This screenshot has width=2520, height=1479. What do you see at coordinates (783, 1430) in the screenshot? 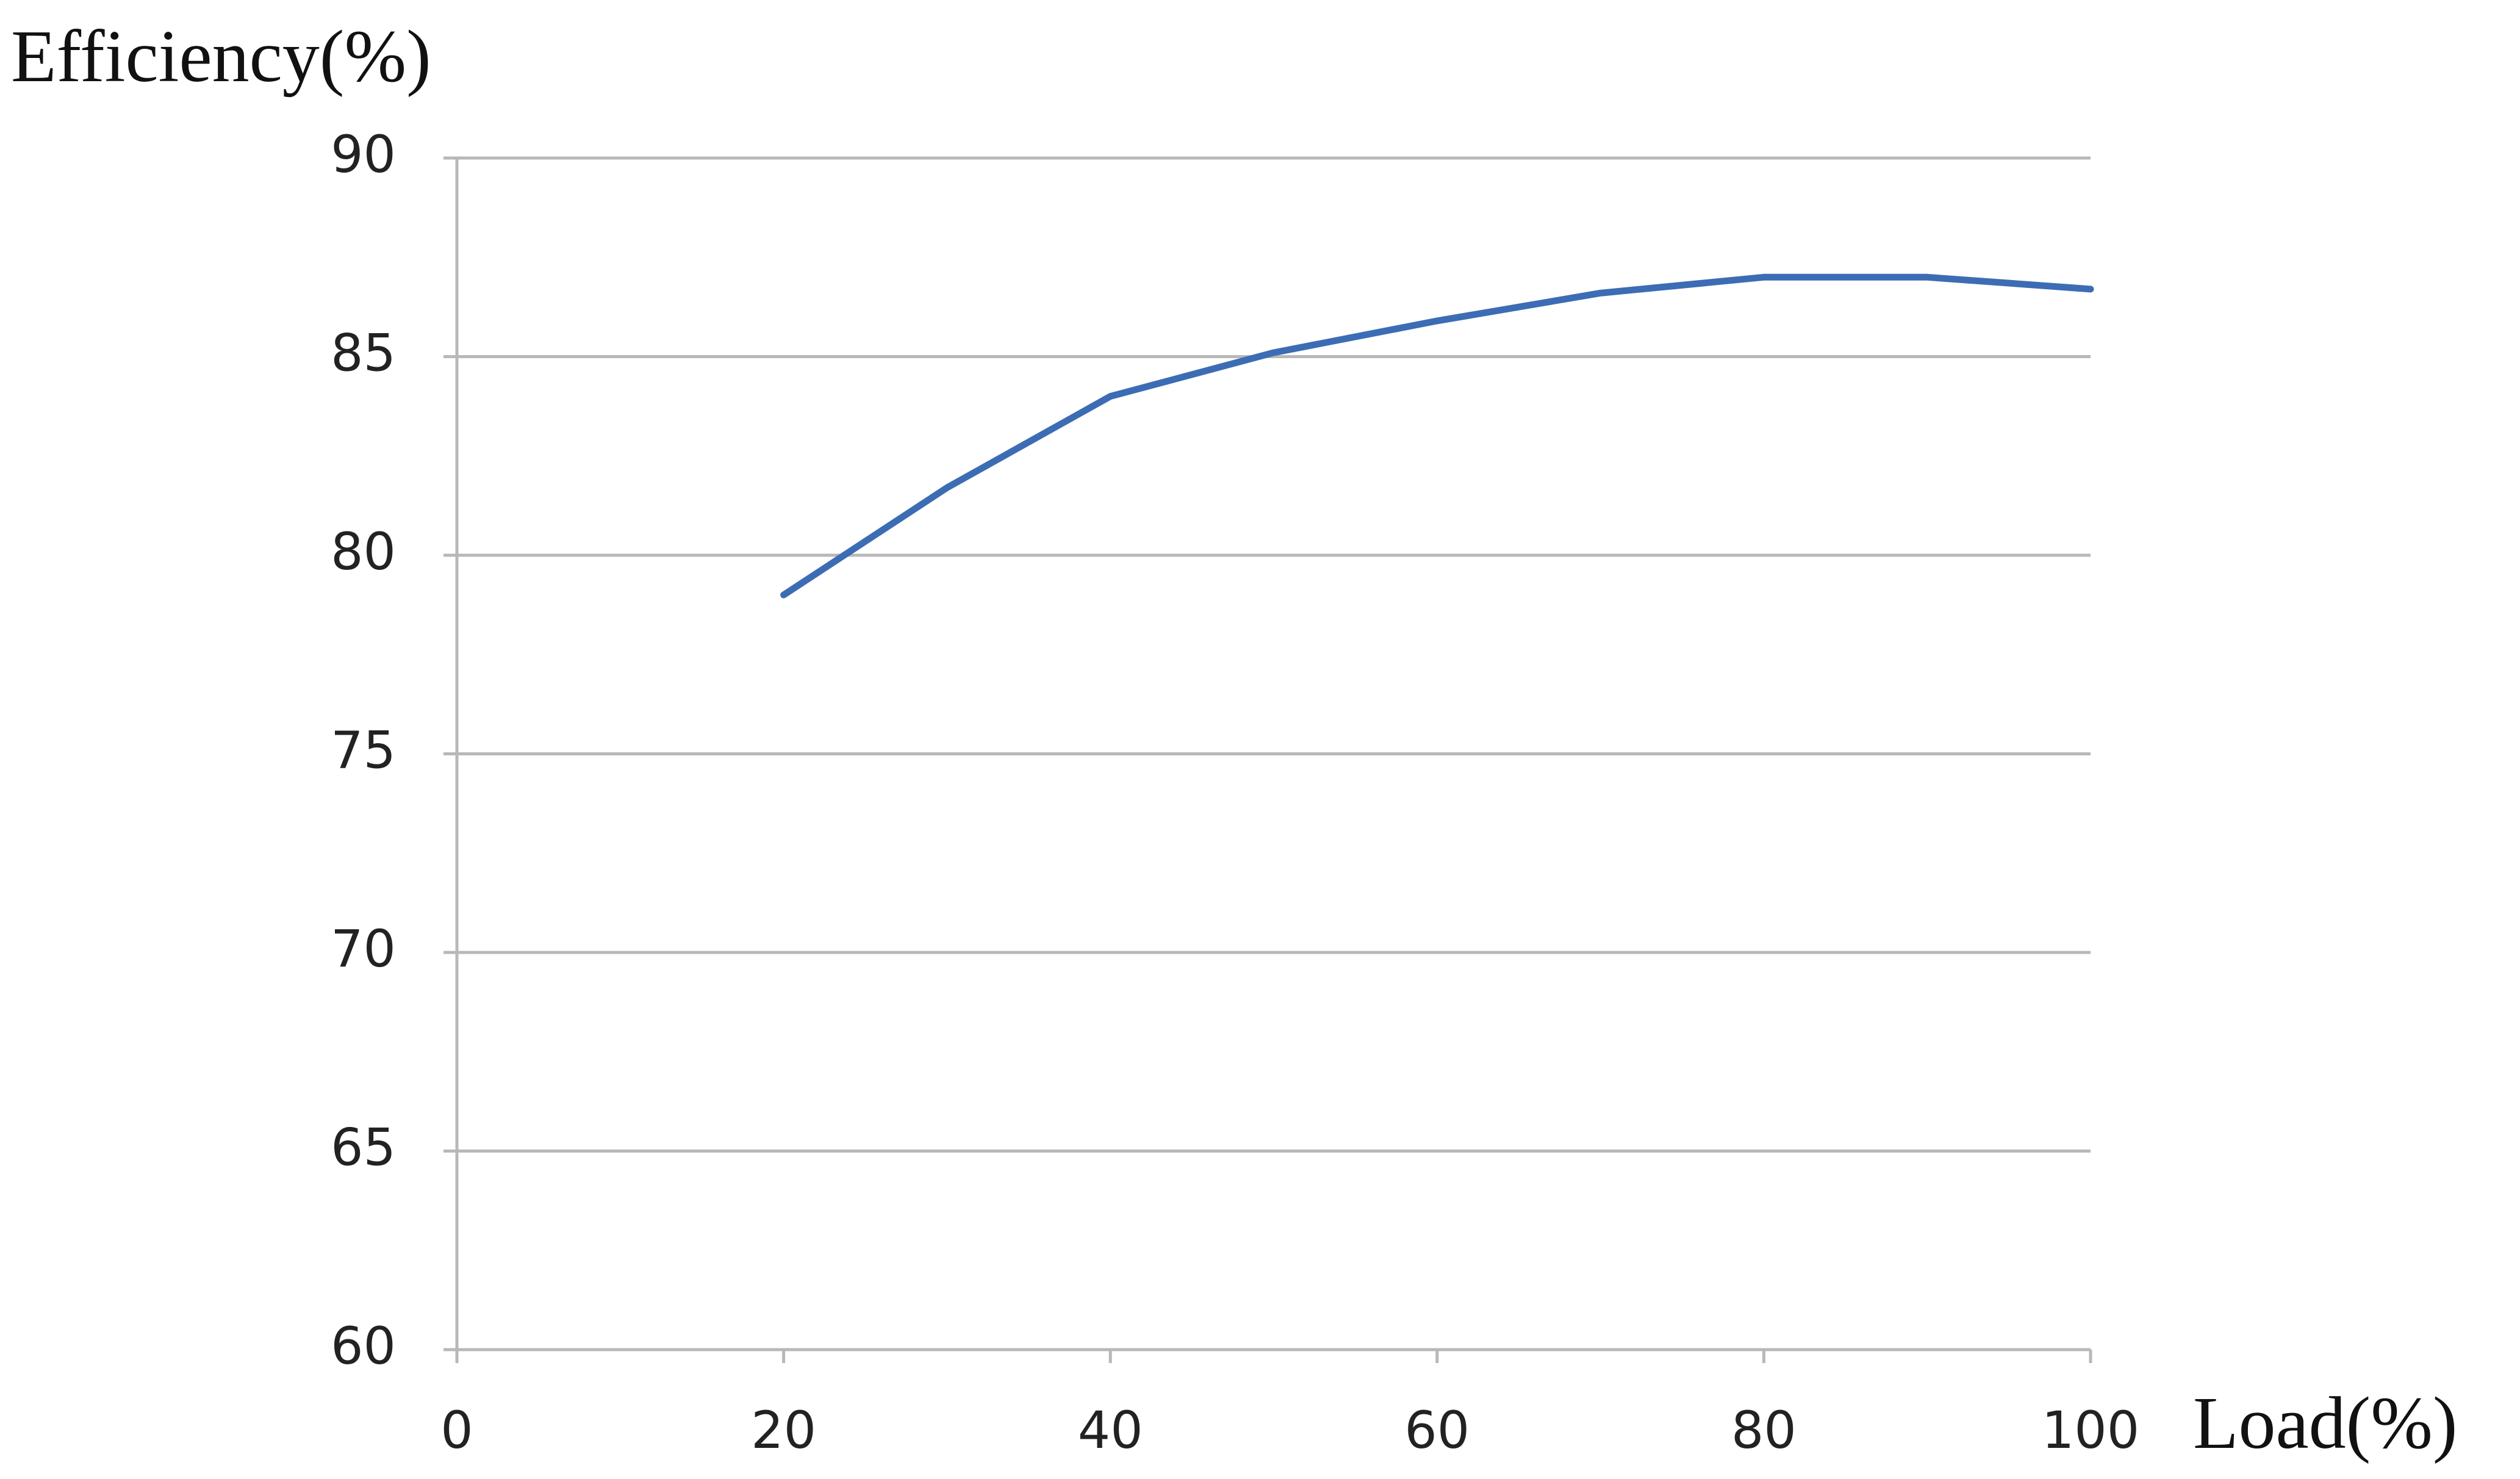
I see `x-tick-label: 20` at bounding box center [783, 1430].